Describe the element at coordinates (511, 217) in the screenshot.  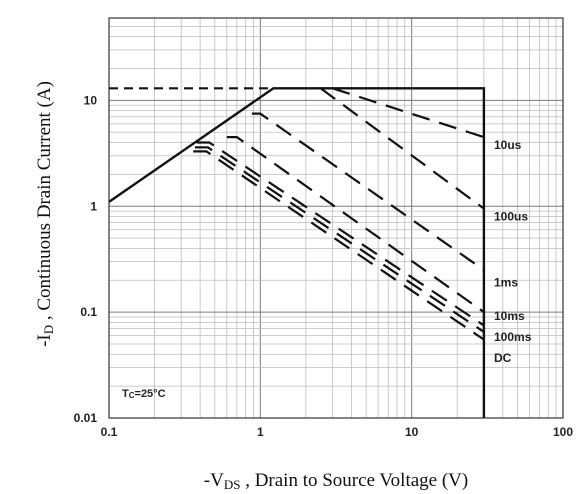
I see `curve-label-100us: 100us` at that location.